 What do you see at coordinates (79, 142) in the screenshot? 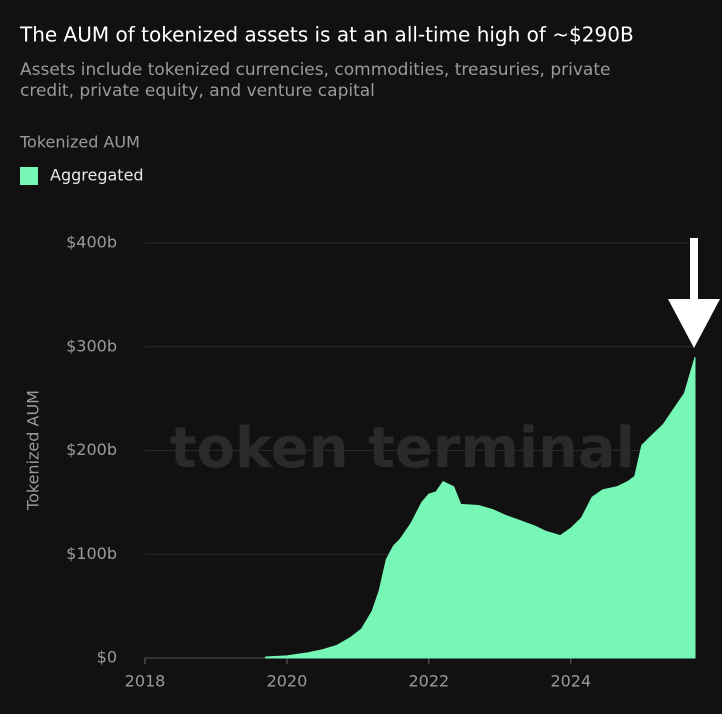
I see `legend-title: Tokenized AUM` at bounding box center [79, 142].